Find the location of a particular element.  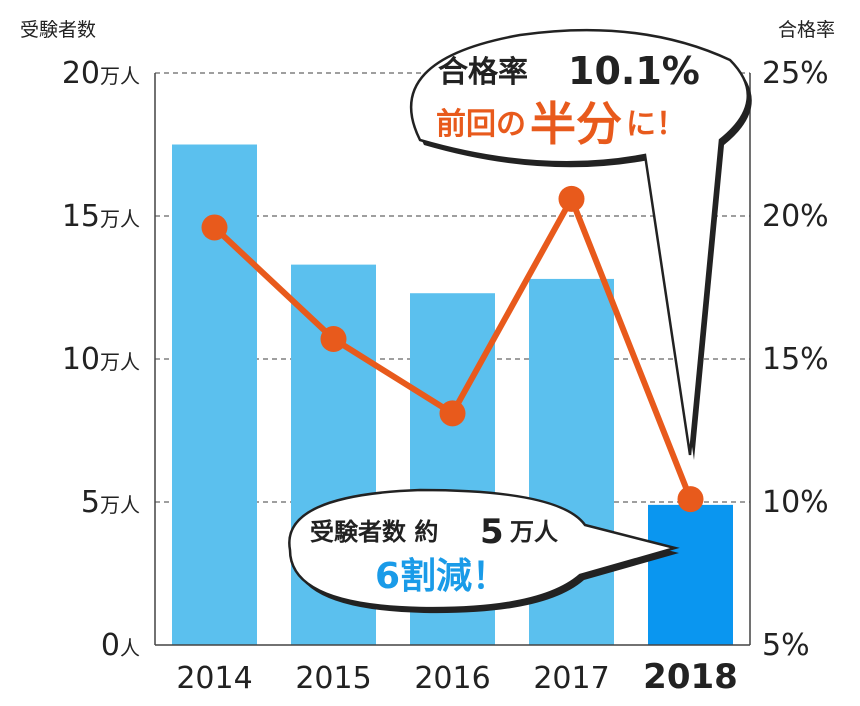

x-tick-label: 2014 is located at coordinates (214, 678).